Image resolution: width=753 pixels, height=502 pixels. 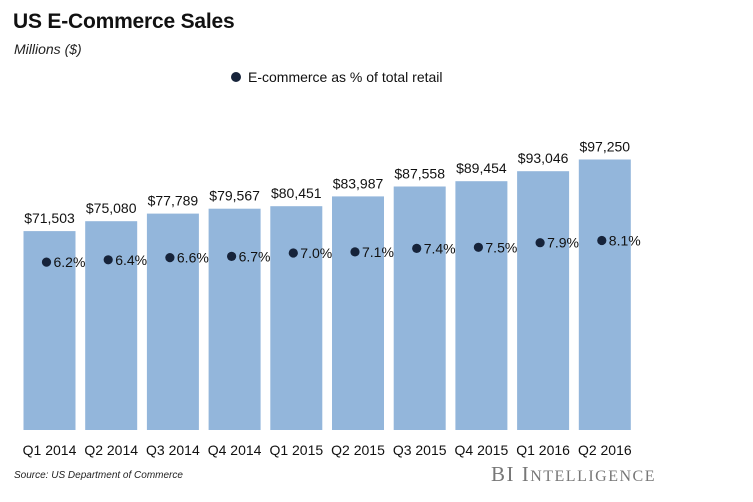 I want to click on pct-label-6: 7.4%, so click(x=440, y=248).